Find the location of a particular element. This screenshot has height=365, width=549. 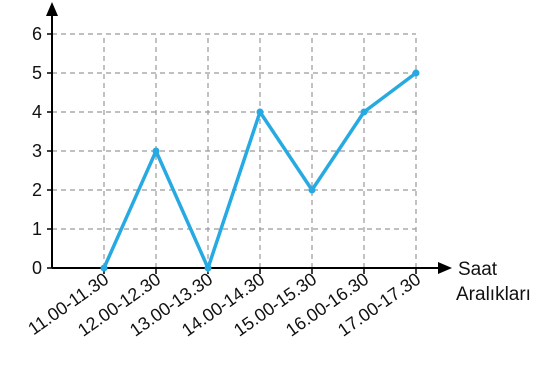

x-axis-label-line-2: Aralıkları is located at coordinates (493, 294).